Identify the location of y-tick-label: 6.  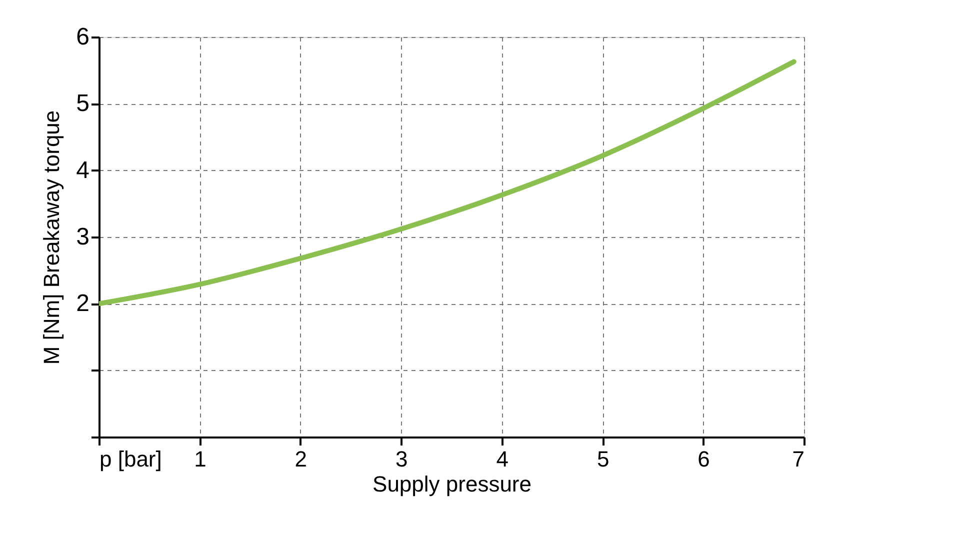
(83, 37).